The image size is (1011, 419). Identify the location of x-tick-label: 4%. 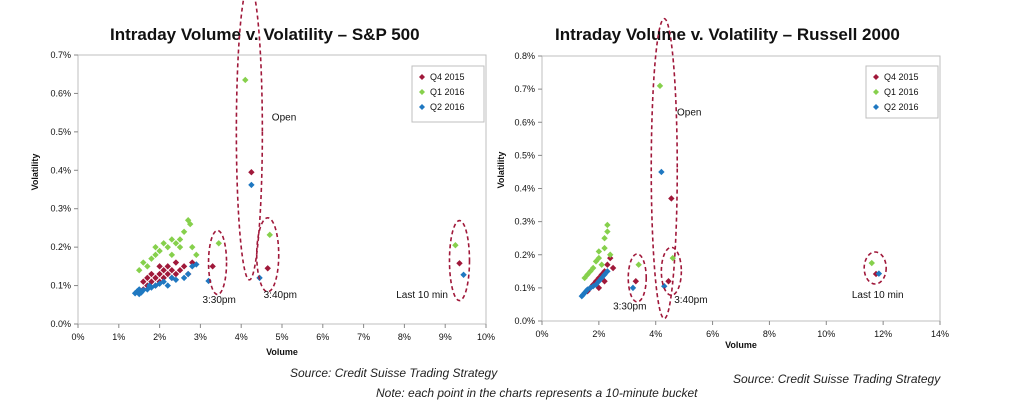
(241, 337).